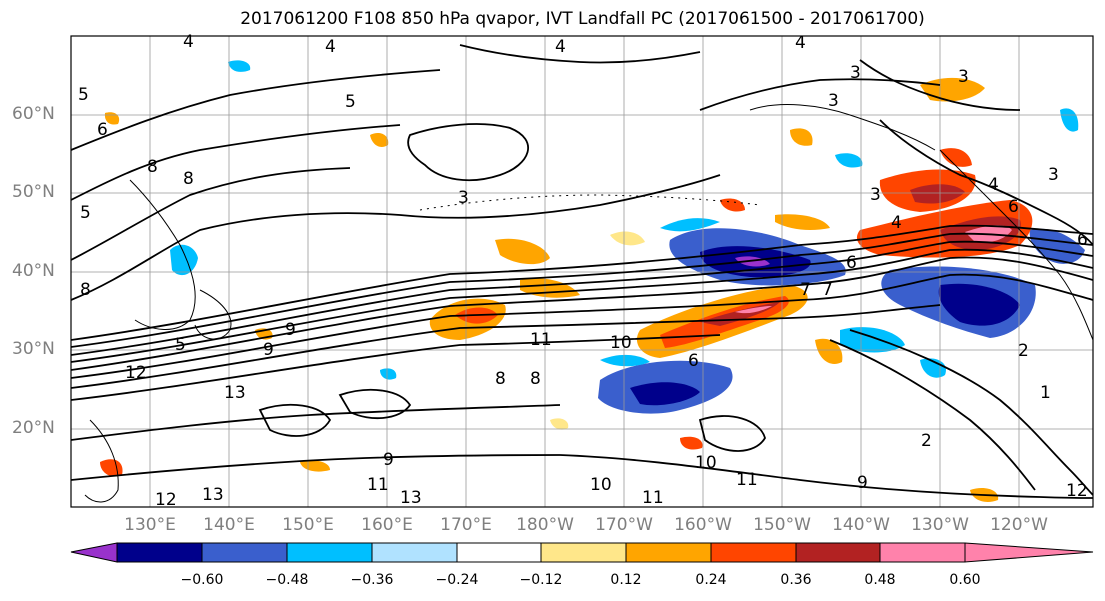 This screenshot has height=601, width=1105. Describe the element at coordinates (33, 271) in the screenshot. I see `lat-label: 40°N` at that location.